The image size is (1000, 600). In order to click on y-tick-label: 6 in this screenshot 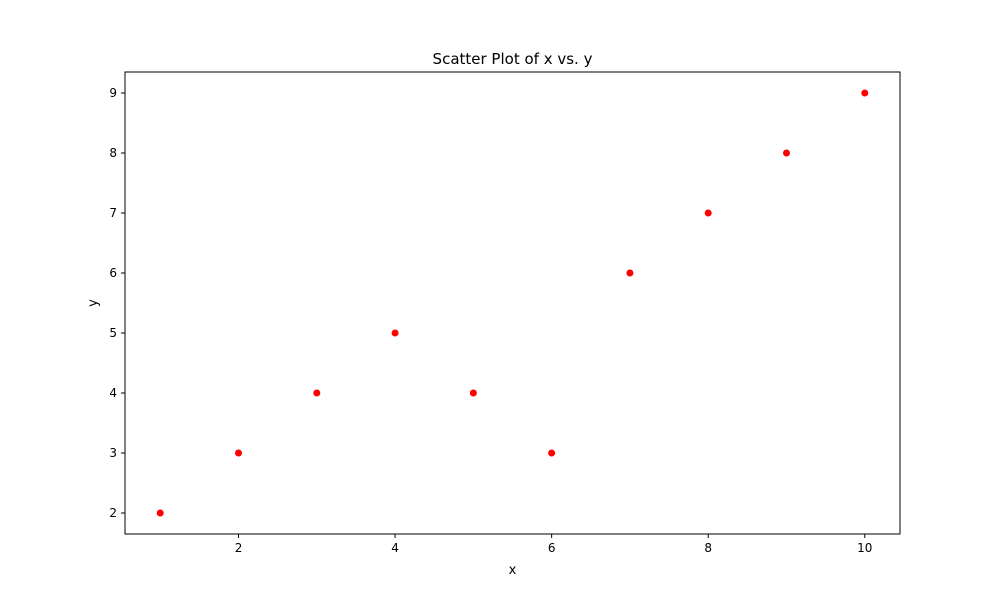, I will do `click(113, 273)`.